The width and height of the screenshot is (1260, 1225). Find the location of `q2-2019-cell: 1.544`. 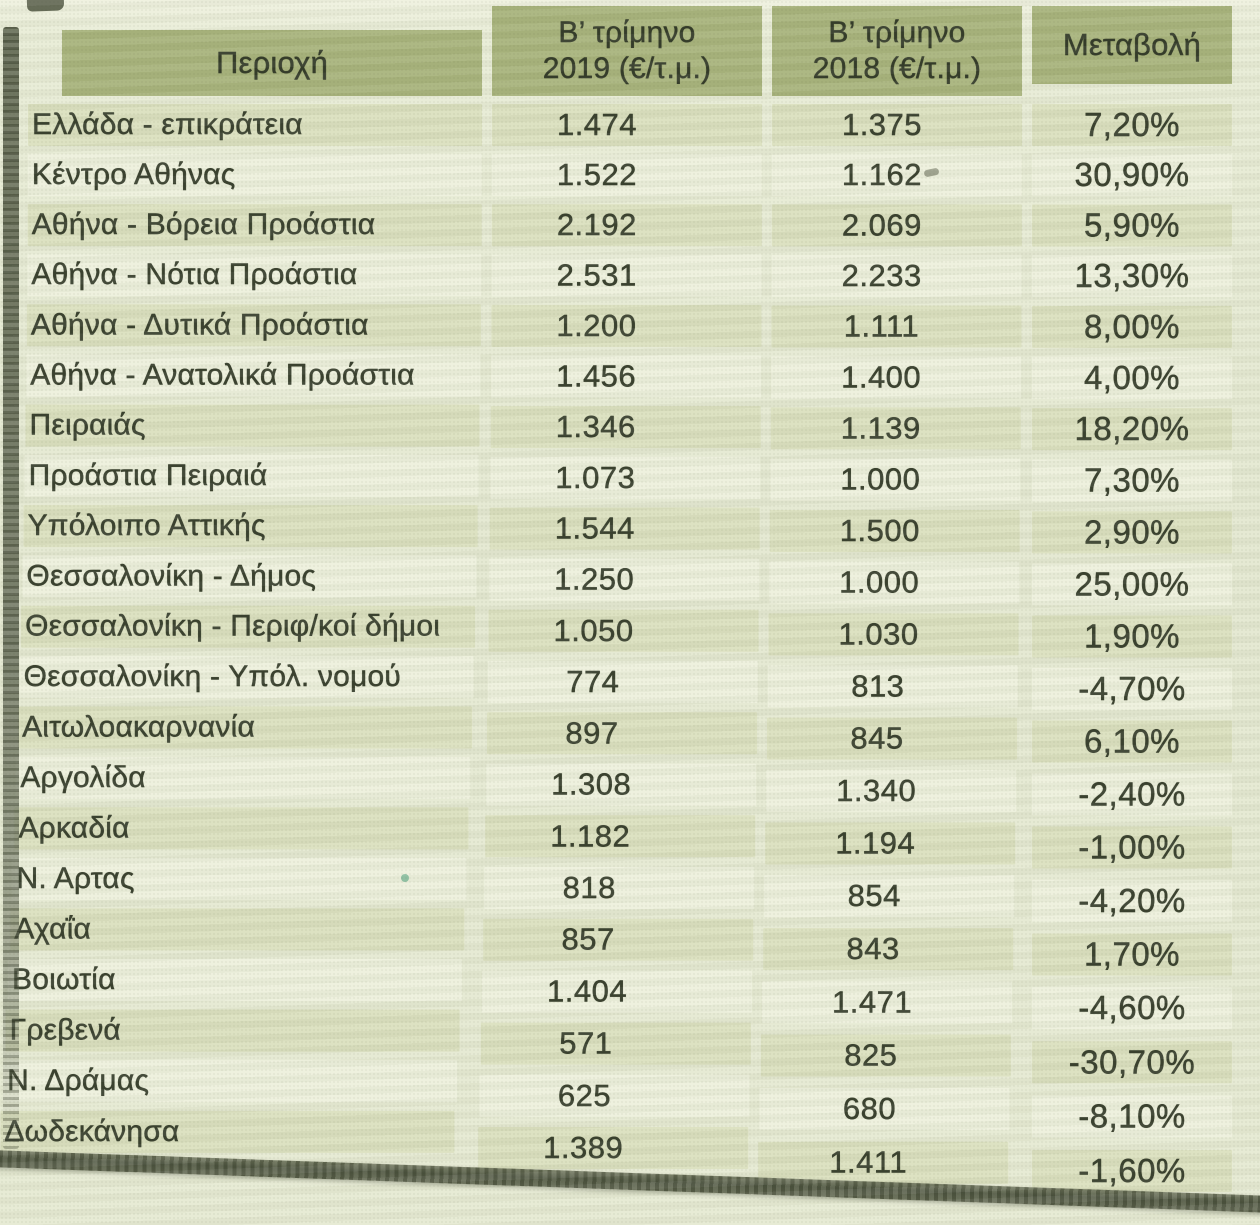

q2-2019-cell: 1.544 is located at coordinates (624, 528).